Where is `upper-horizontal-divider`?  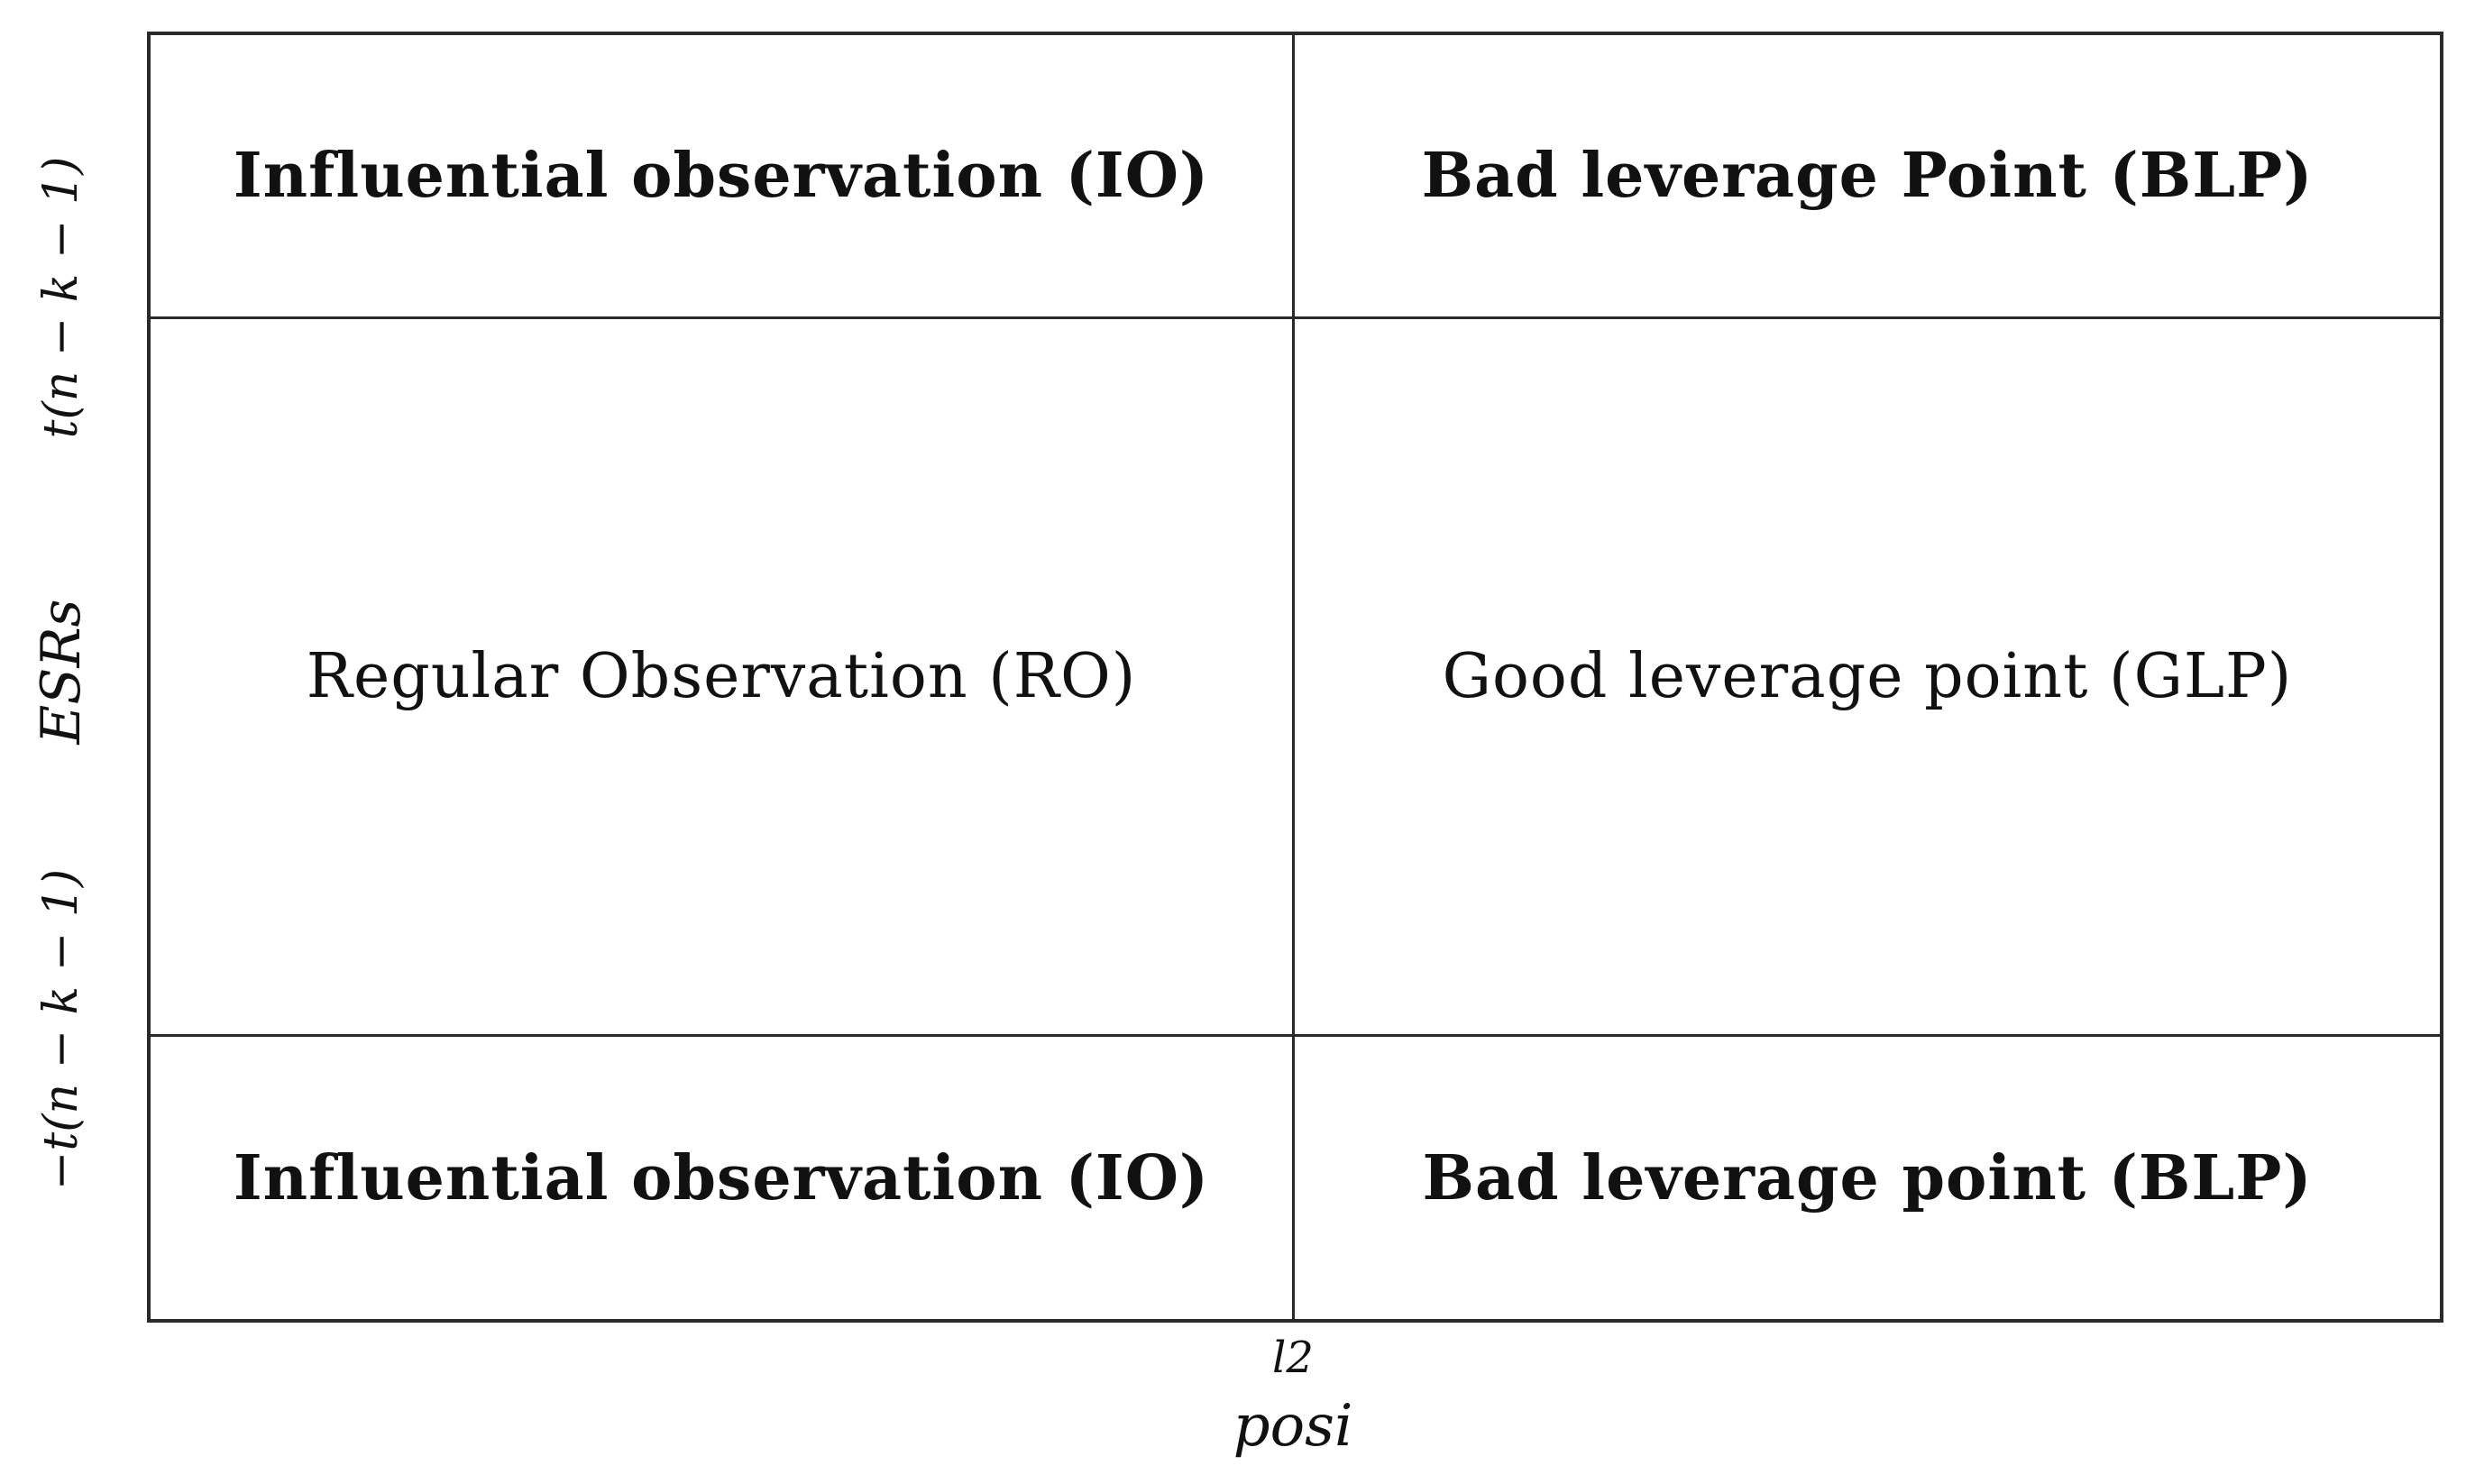 upper-horizontal-divider is located at coordinates (1295, 317).